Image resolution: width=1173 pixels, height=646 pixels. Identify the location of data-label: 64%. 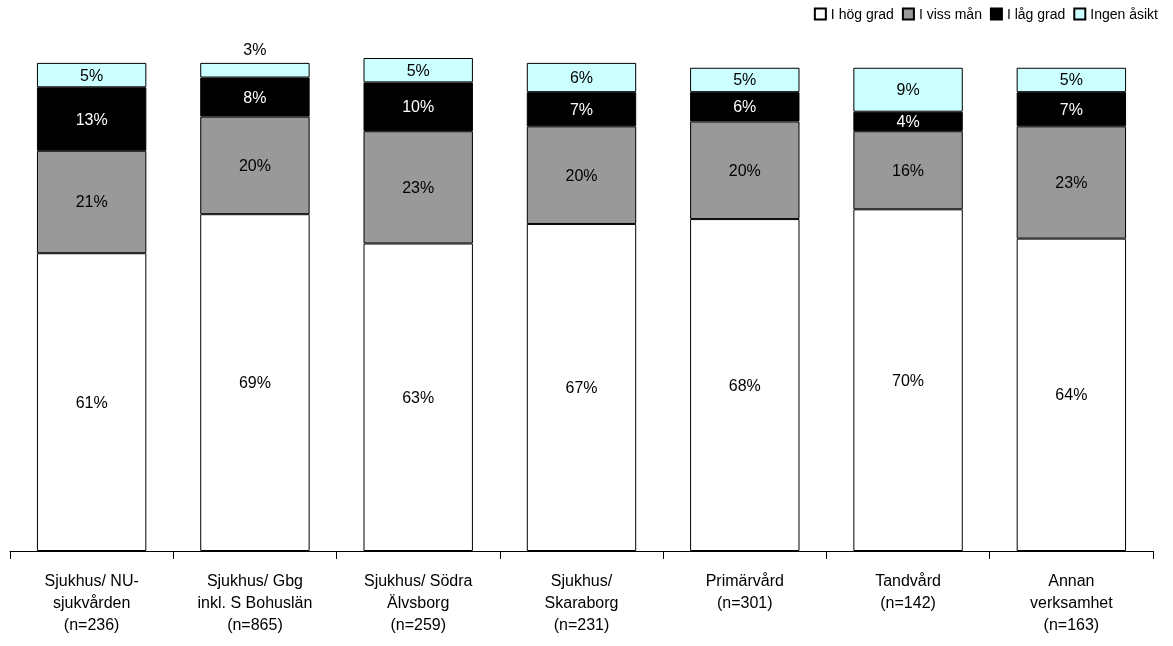
(1071, 395).